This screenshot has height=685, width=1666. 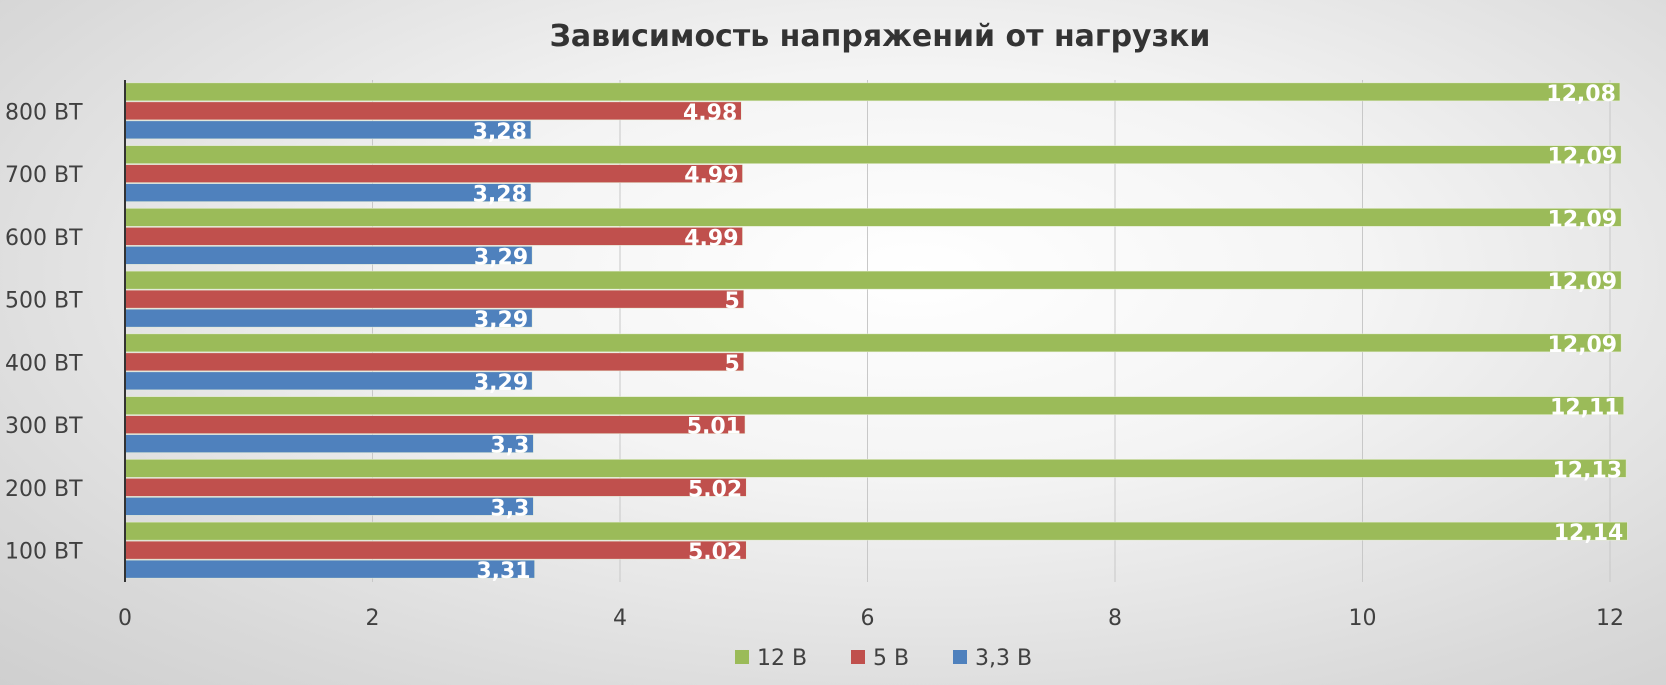 What do you see at coordinates (44, 238) in the screenshot?
I see `y-category-label: 600 ВТ` at bounding box center [44, 238].